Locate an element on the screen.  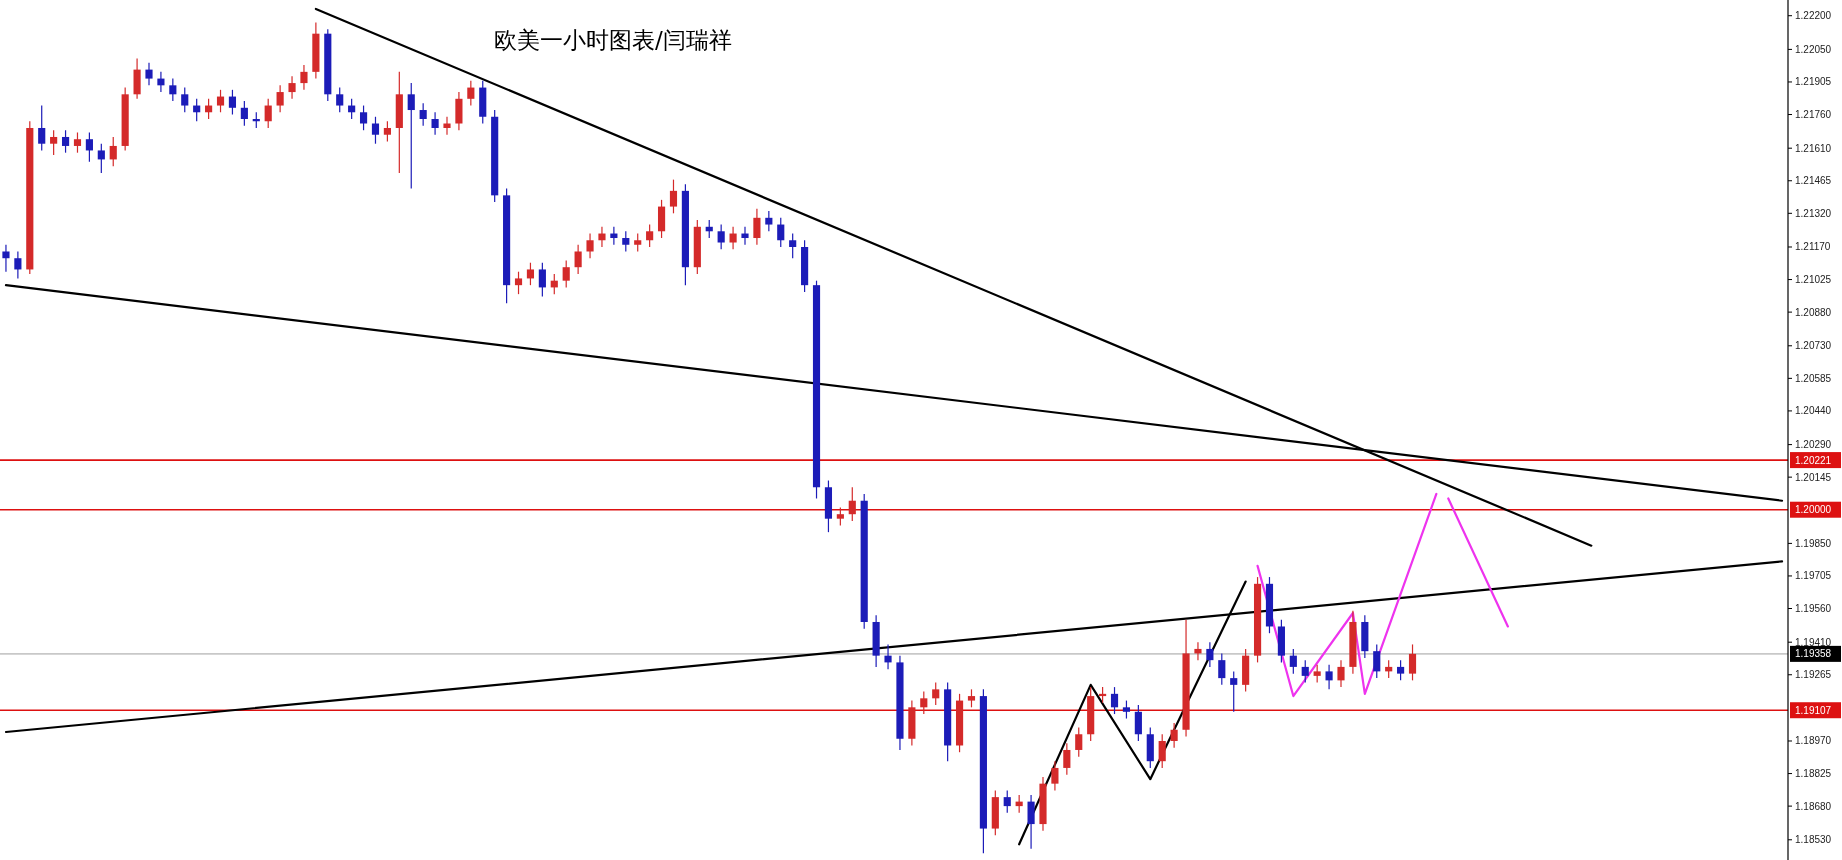
y-tick-label: 1.18530 is located at coordinates (1813, 840).